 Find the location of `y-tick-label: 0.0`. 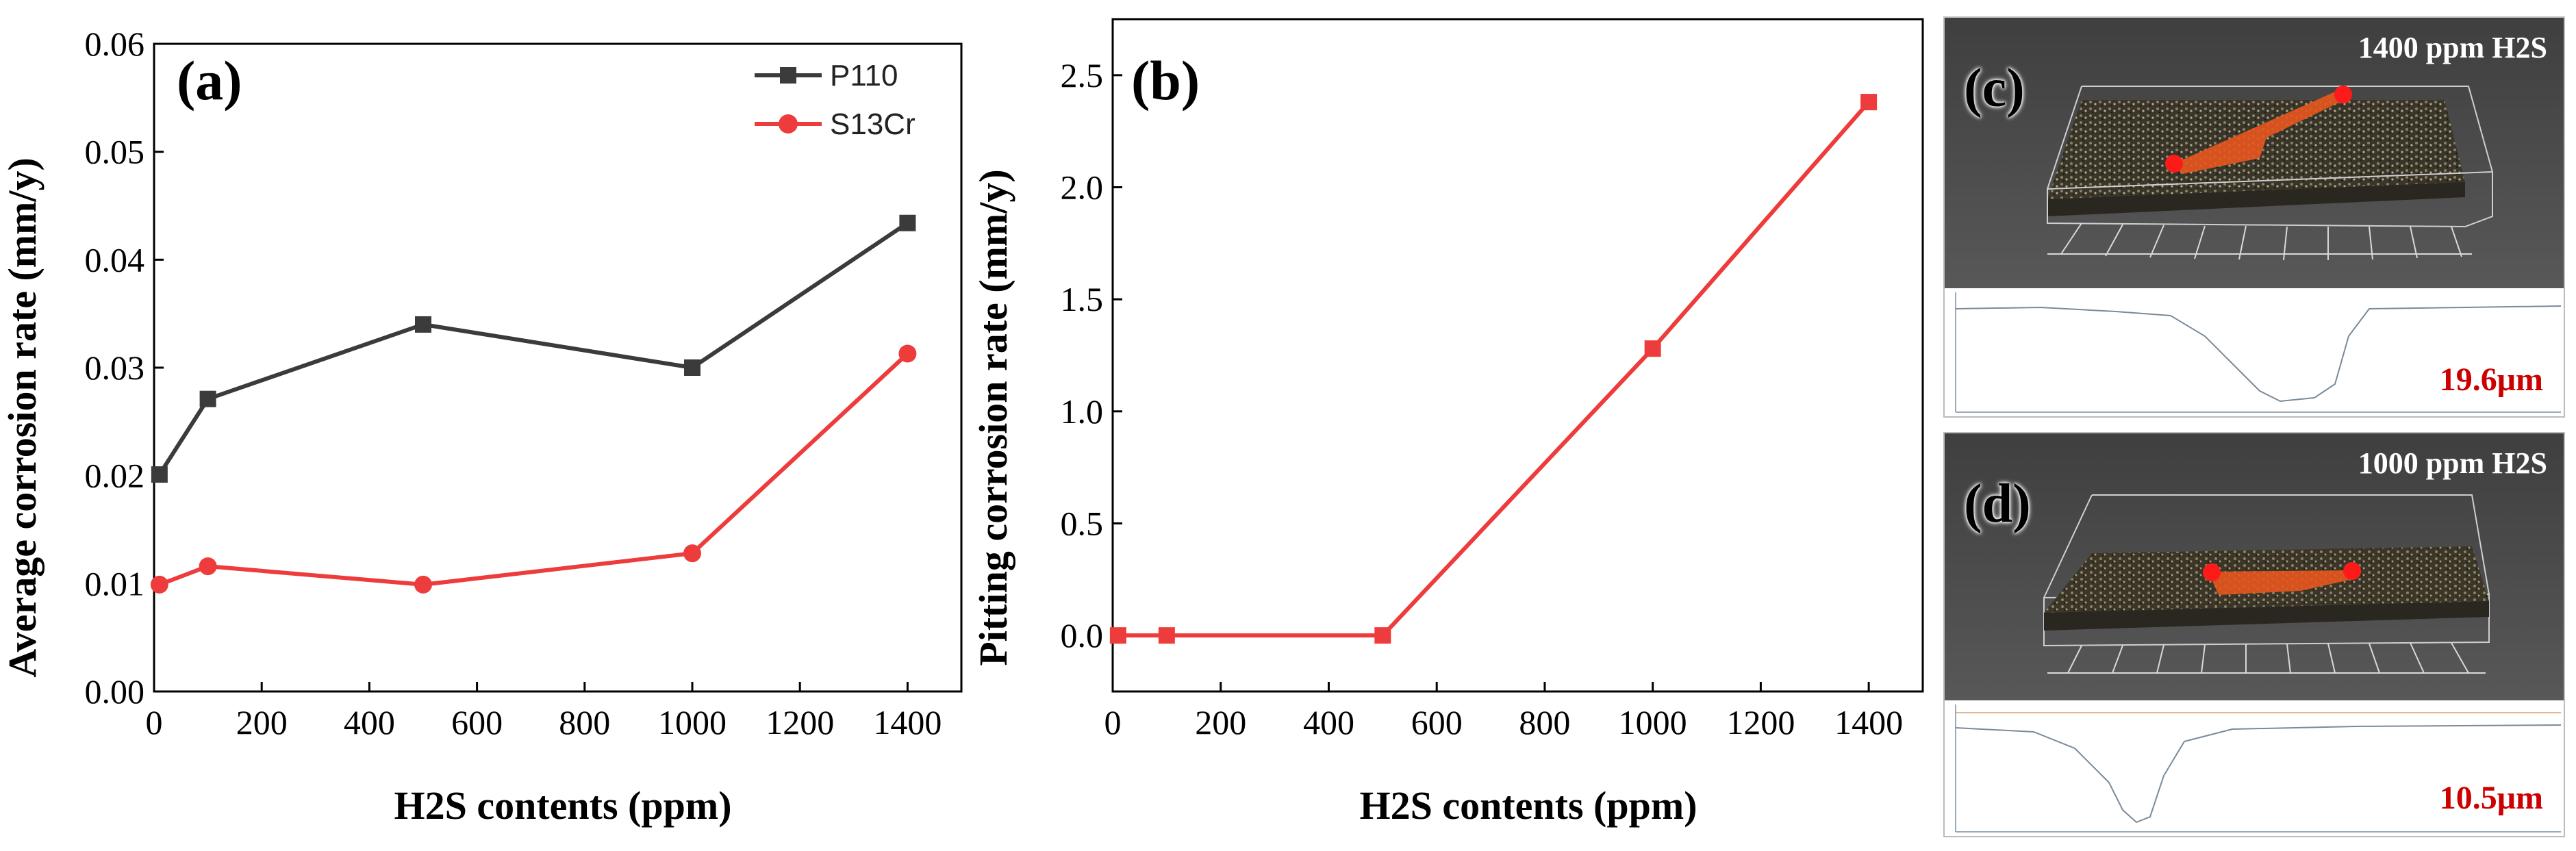

y-tick-label: 0.0 is located at coordinates (1082, 635).